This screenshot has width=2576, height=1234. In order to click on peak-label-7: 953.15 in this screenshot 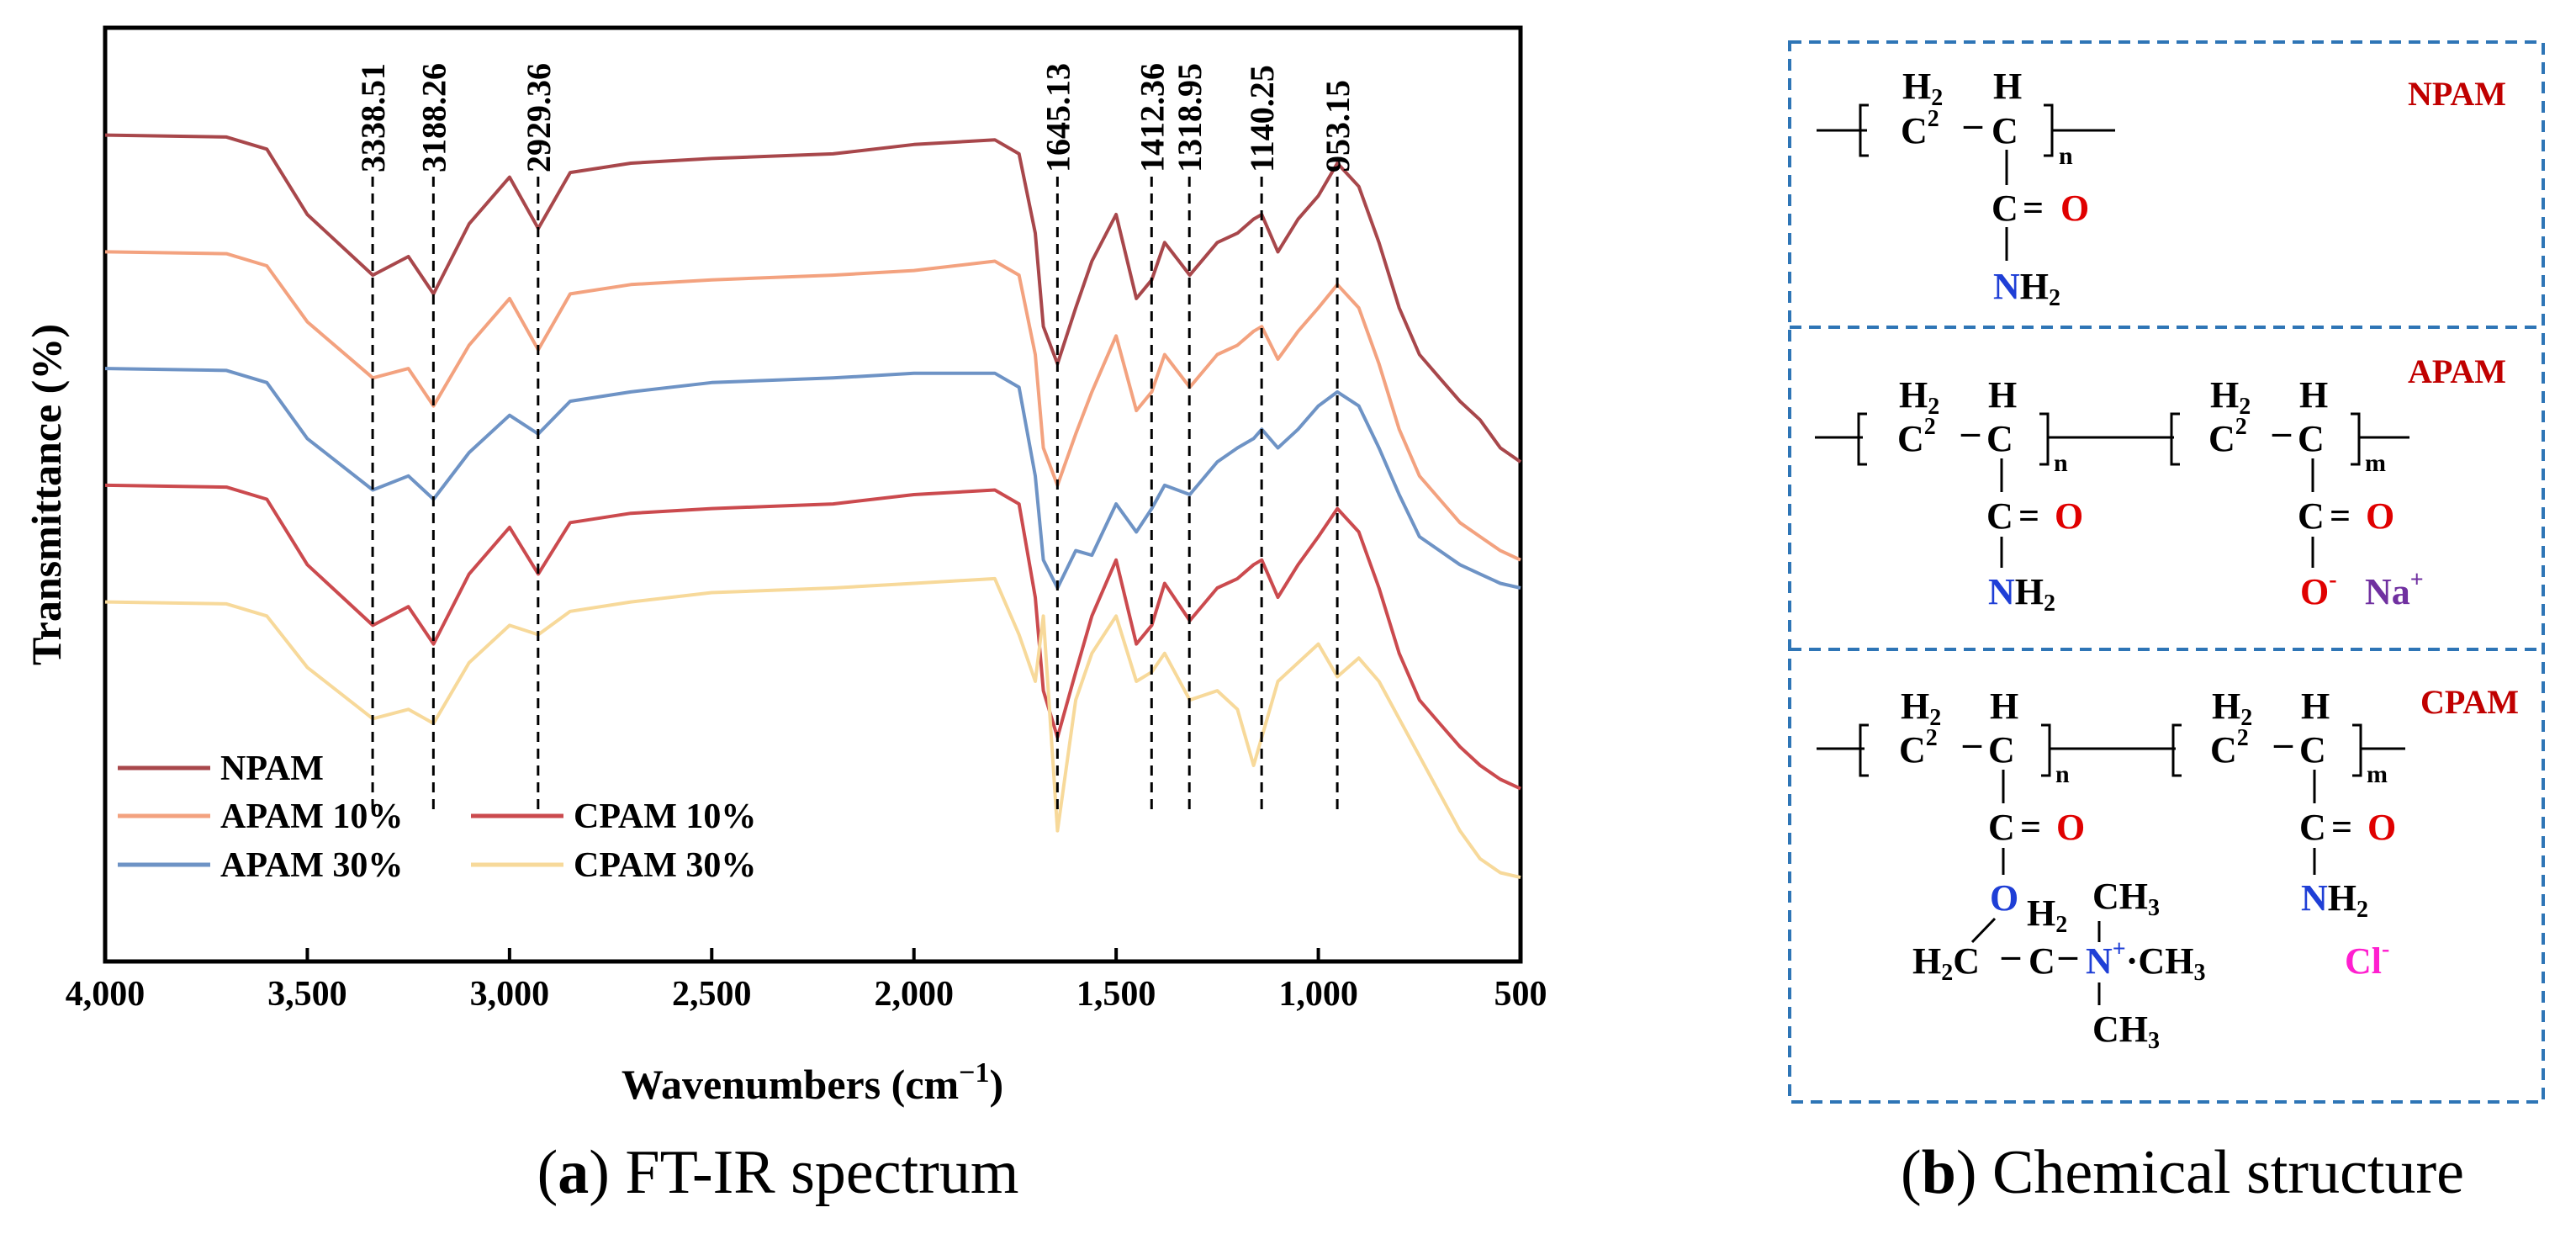, I will do `click(1338, 126)`.